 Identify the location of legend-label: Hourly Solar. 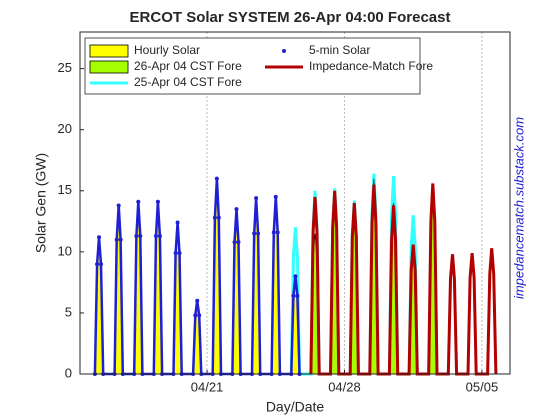
(167, 50).